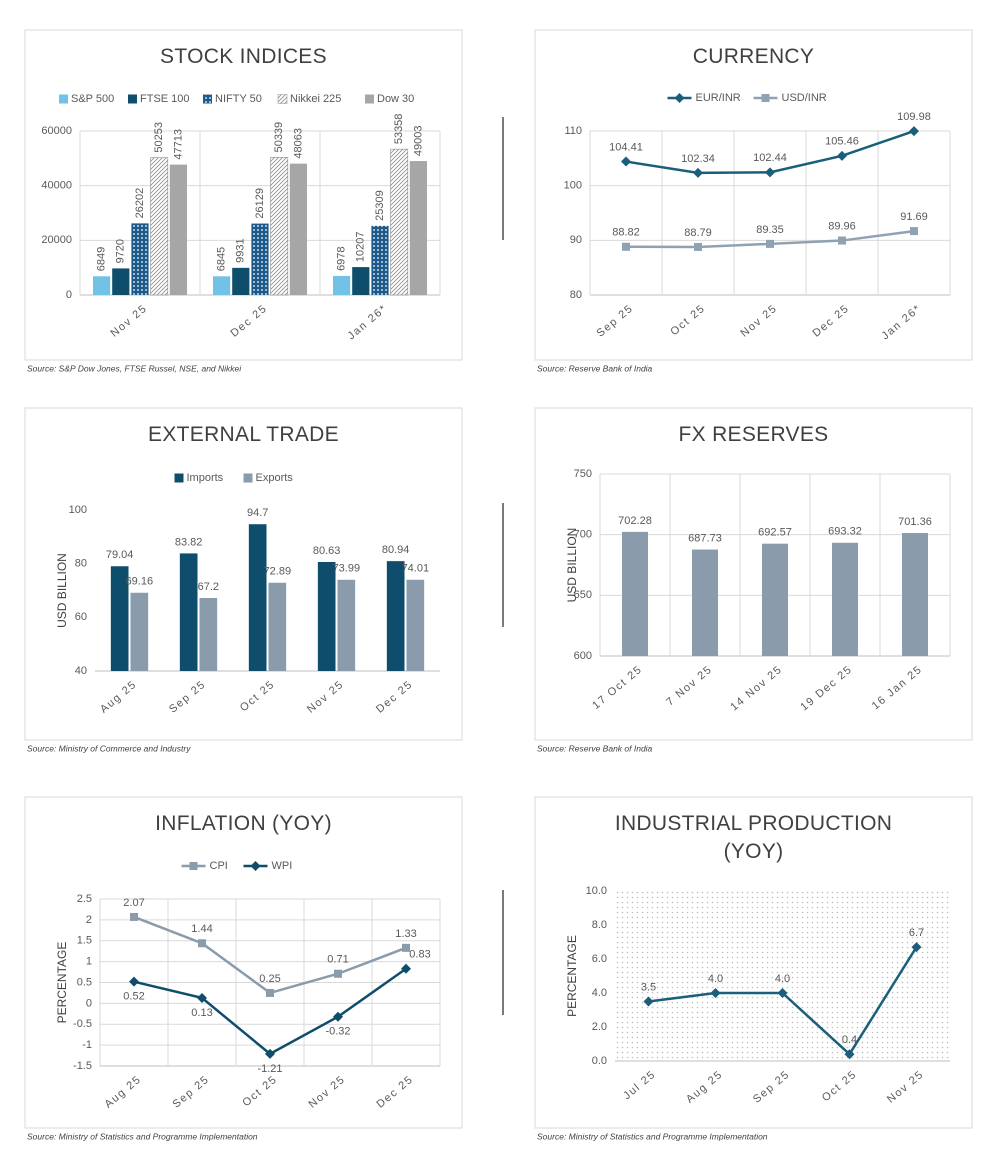 The height and width of the screenshot is (1162, 1000). What do you see at coordinates (133, 903) in the screenshot?
I see `data-label: 2.07` at bounding box center [133, 903].